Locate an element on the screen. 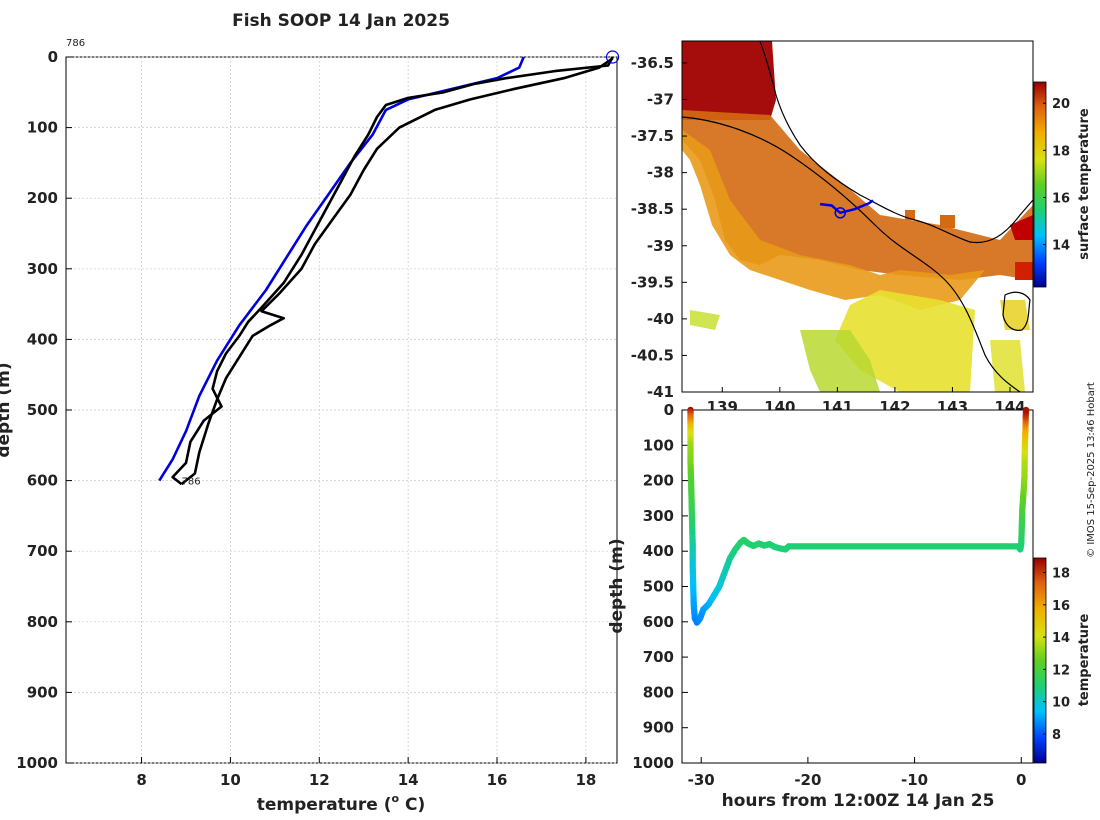 This screenshot has height=820, width=1100. map-y-tick-label: -37 is located at coordinates (660, 100).